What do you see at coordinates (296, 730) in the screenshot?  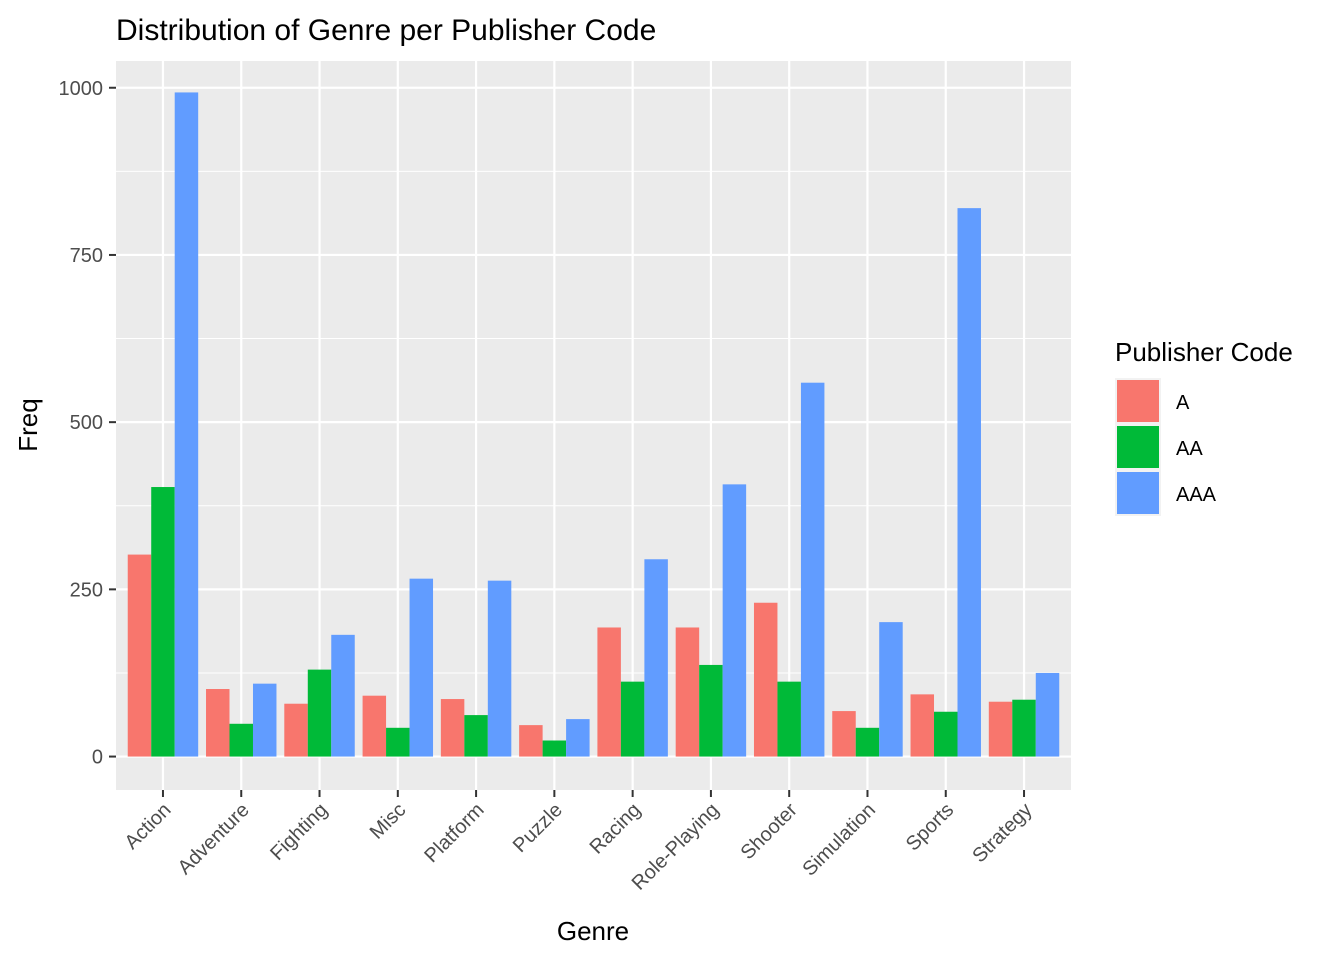 I see `bar-A-Fighting` at bounding box center [296, 730].